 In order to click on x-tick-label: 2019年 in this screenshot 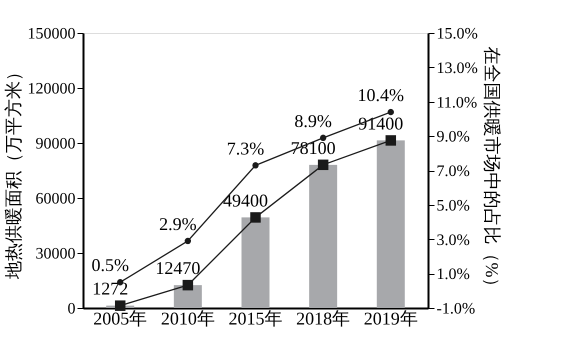, I will do `click(391, 318)`.